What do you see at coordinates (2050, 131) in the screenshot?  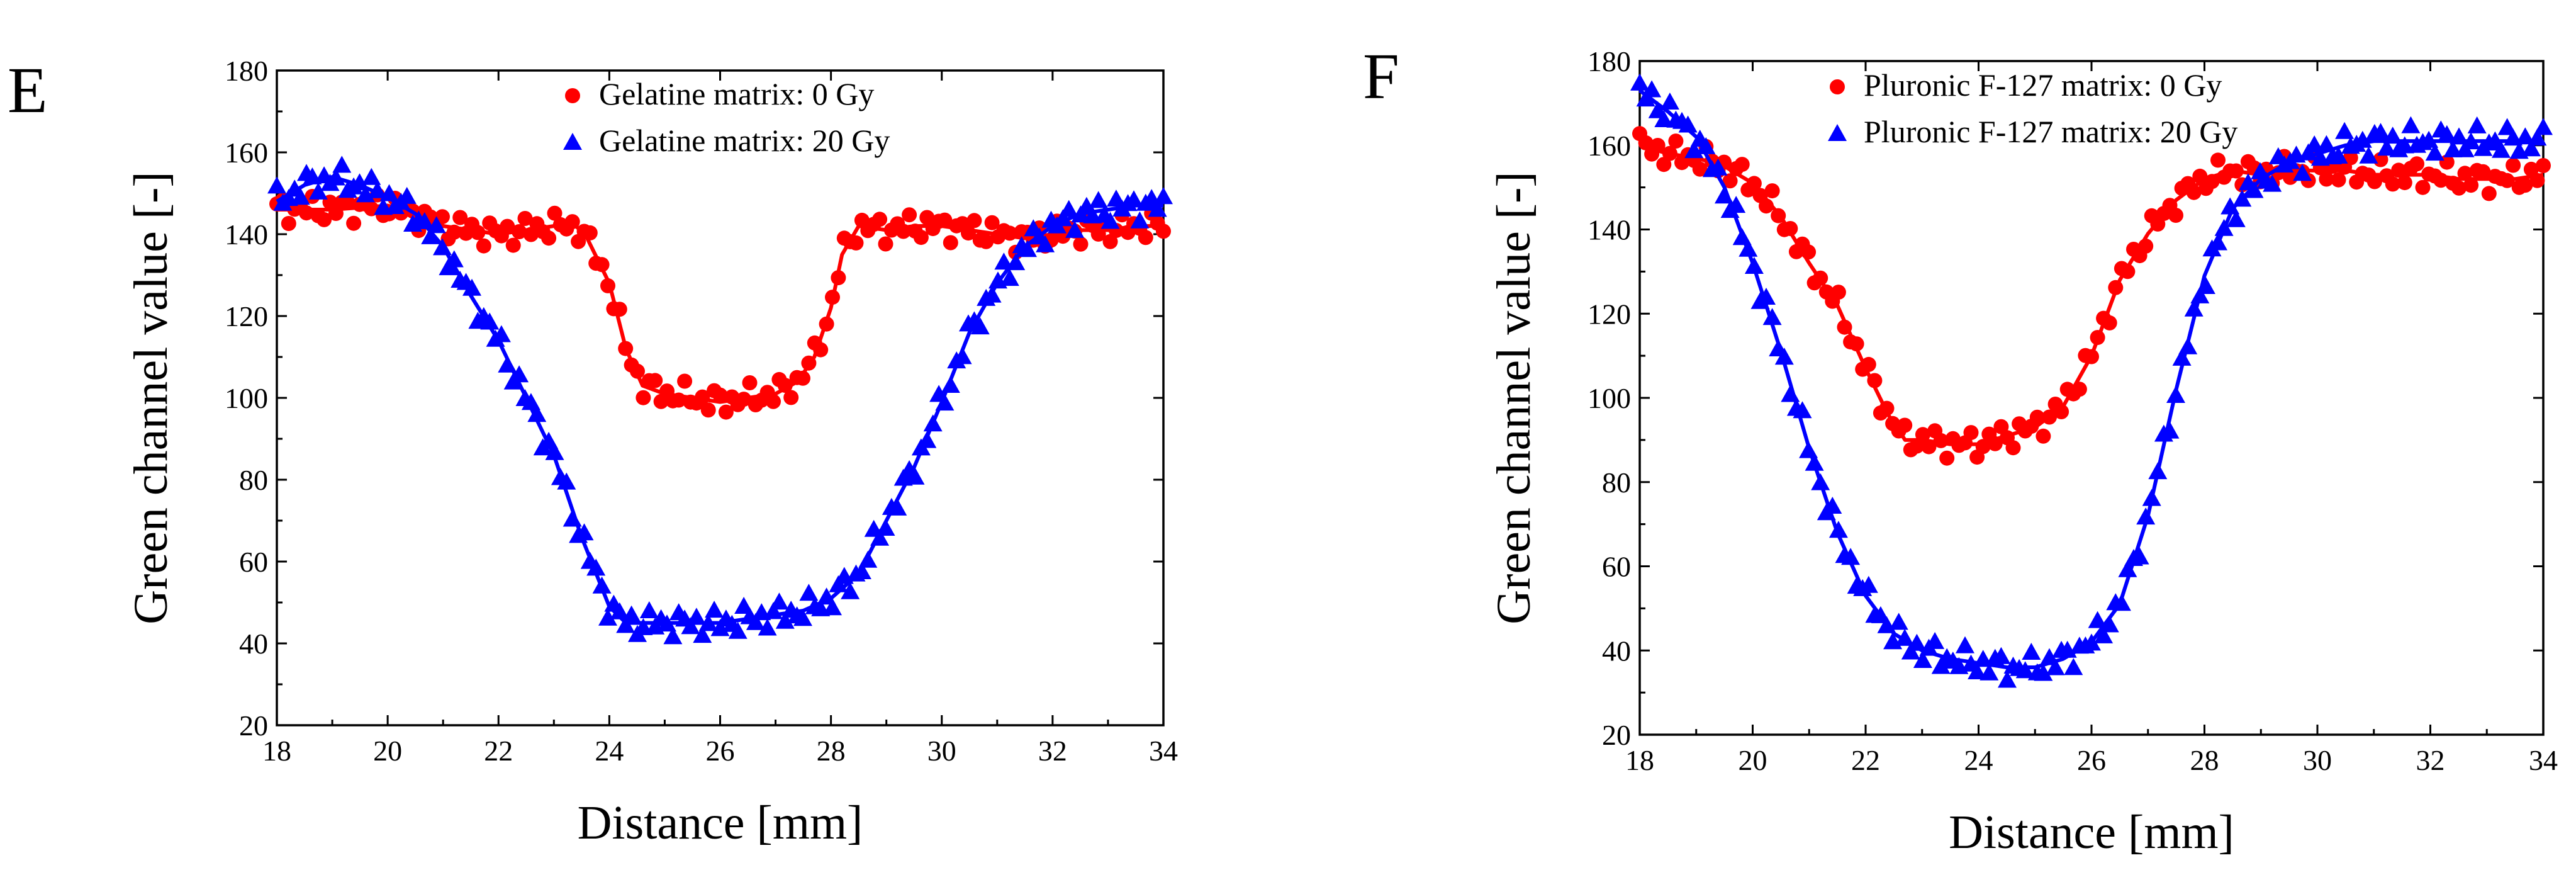 I see `legend-label: Pluronic F-127 matrix: 20 Gy` at bounding box center [2050, 131].